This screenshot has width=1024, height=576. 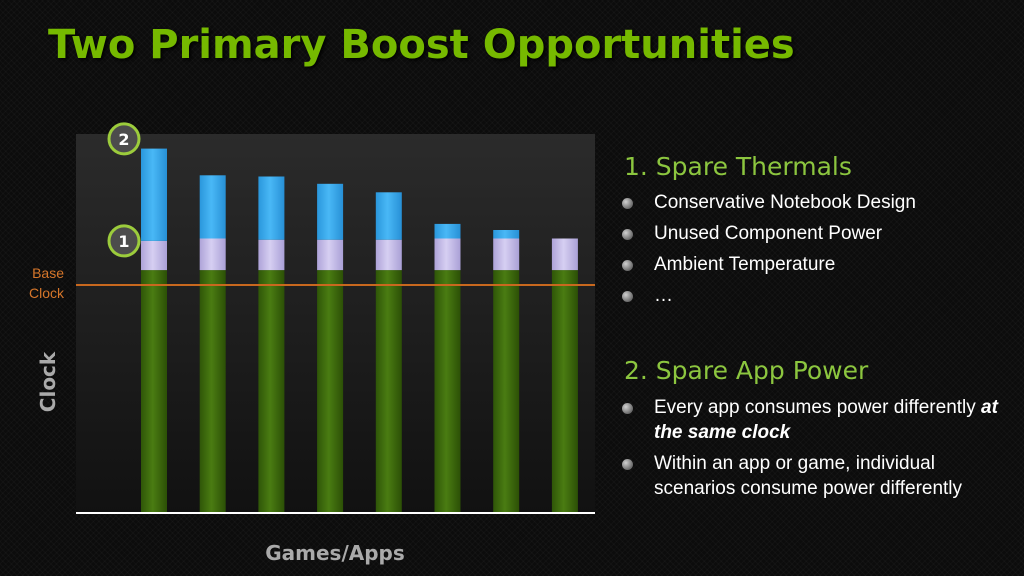 I want to click on marker-badge: 1, so click(x=124, y=241).